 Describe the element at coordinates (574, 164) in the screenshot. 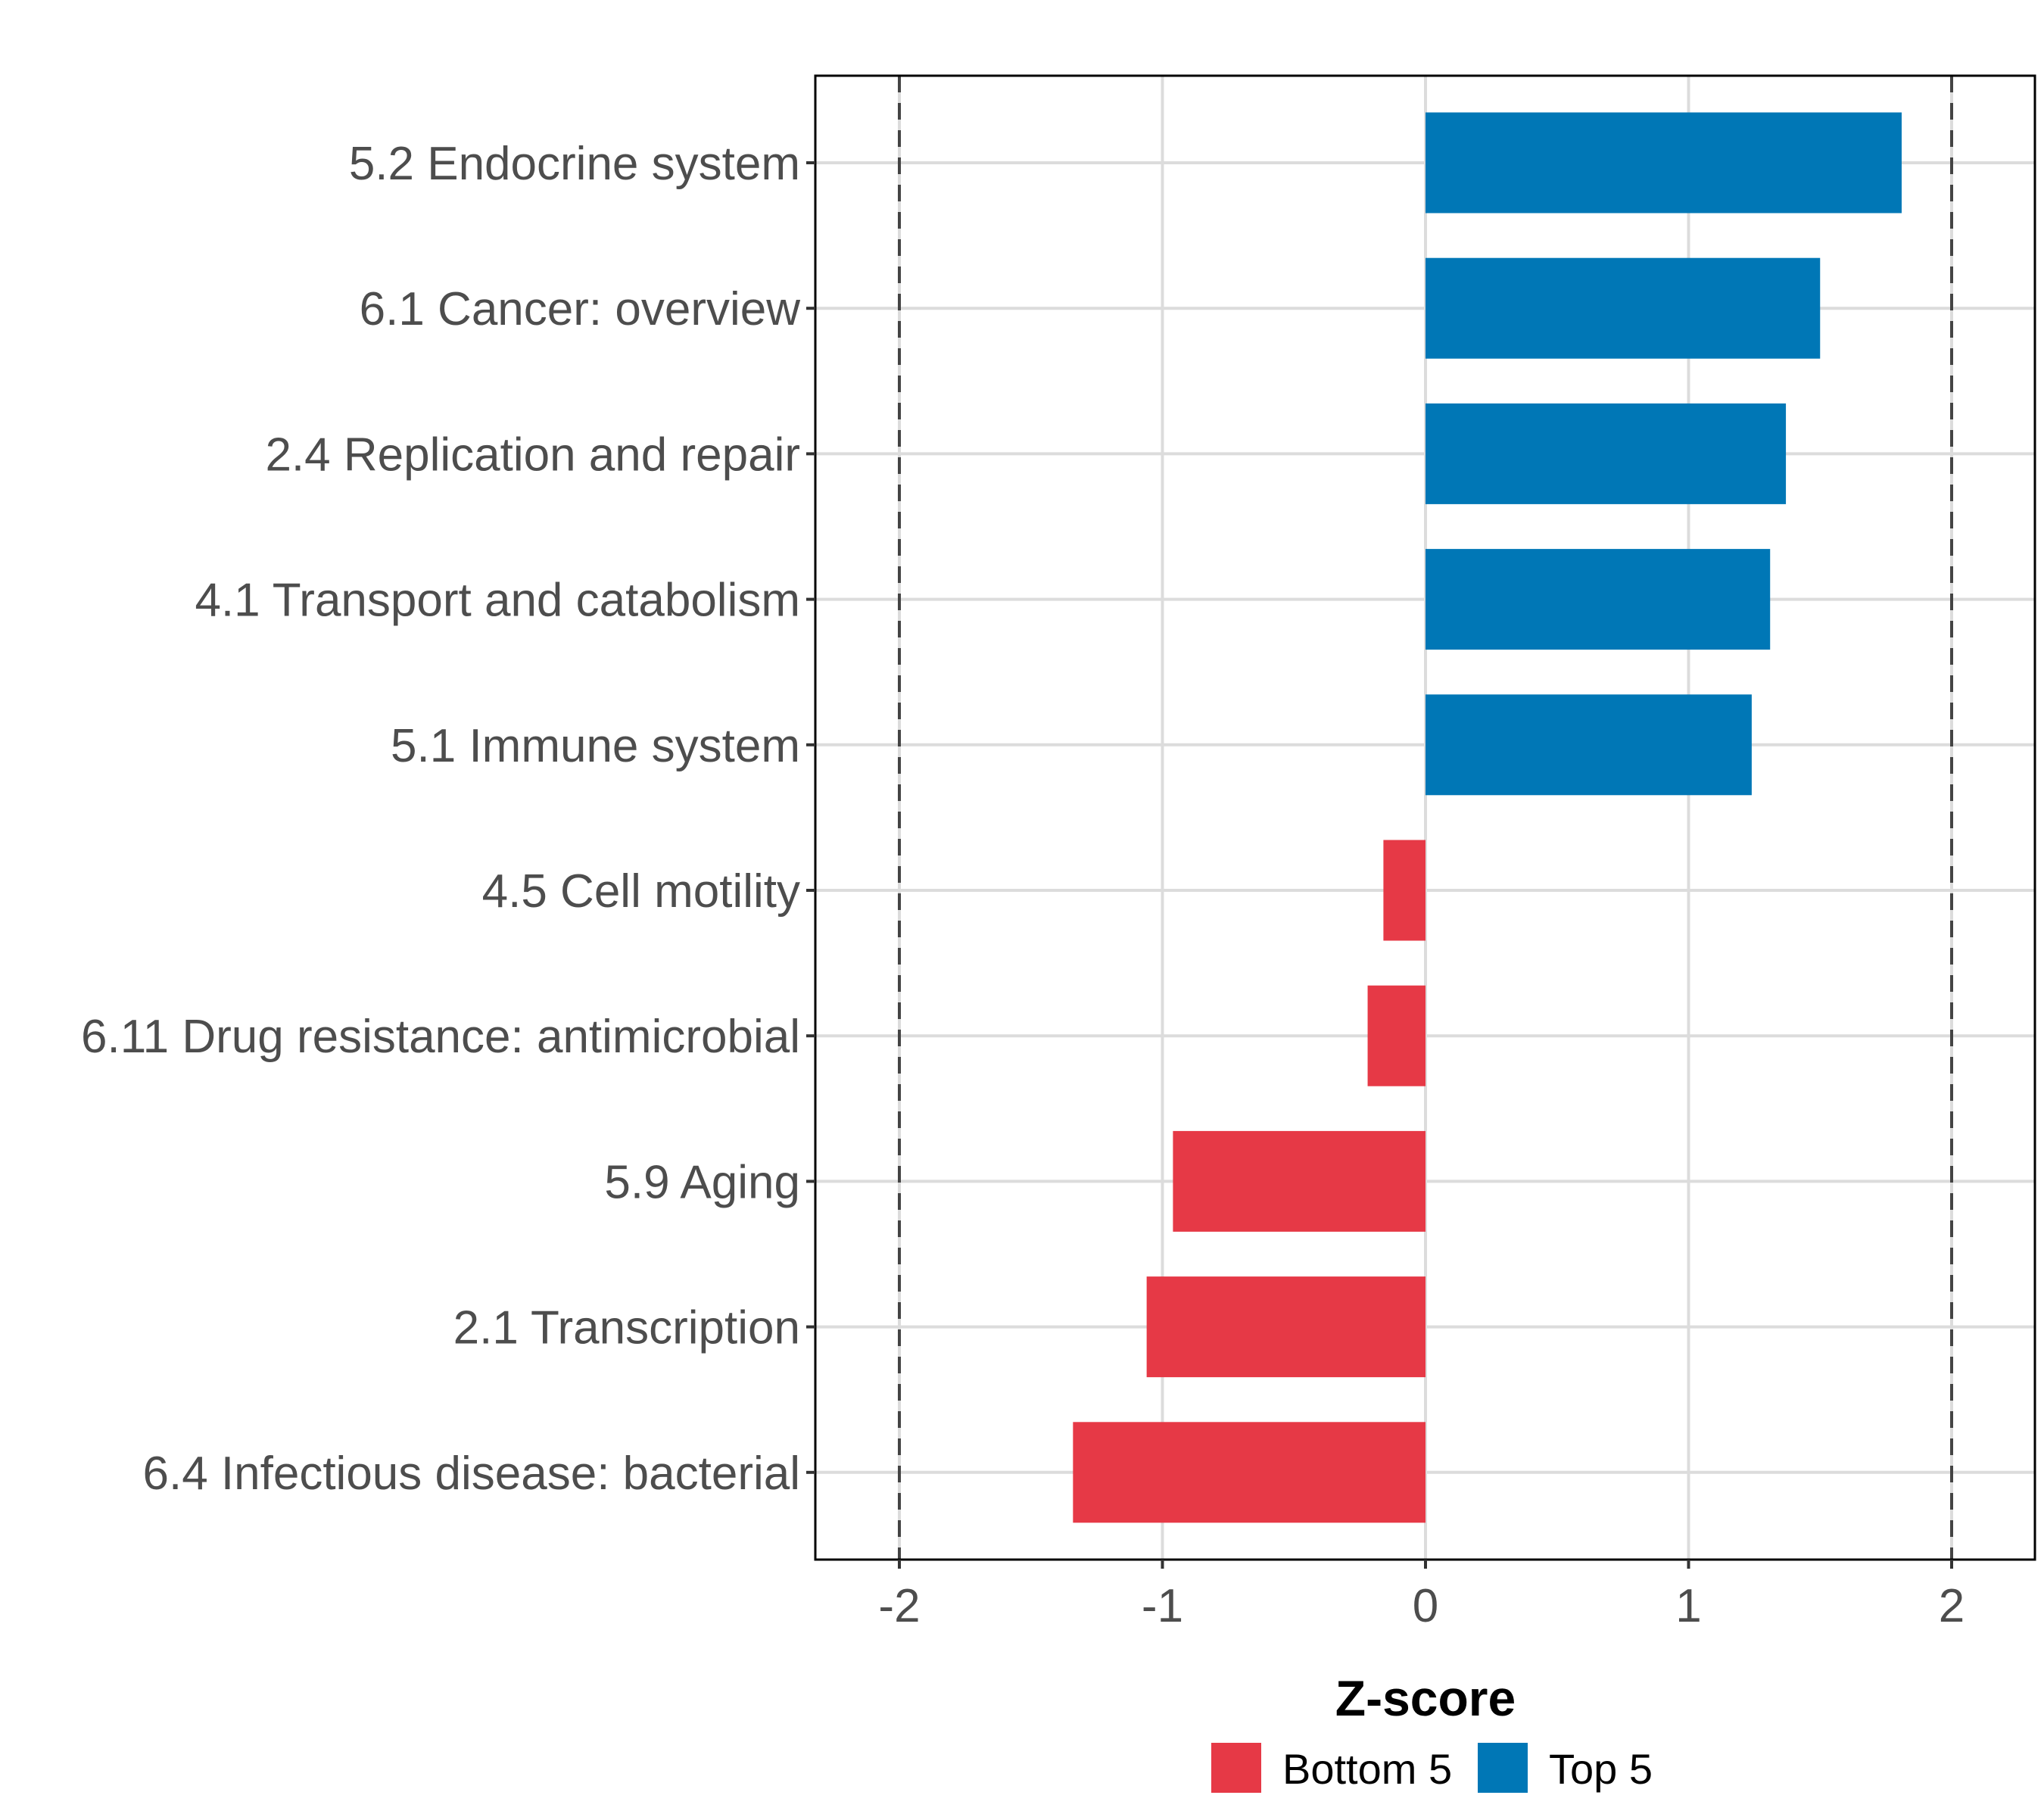

I see `y-tick-label: 5.2 Endocrine system` at that location.